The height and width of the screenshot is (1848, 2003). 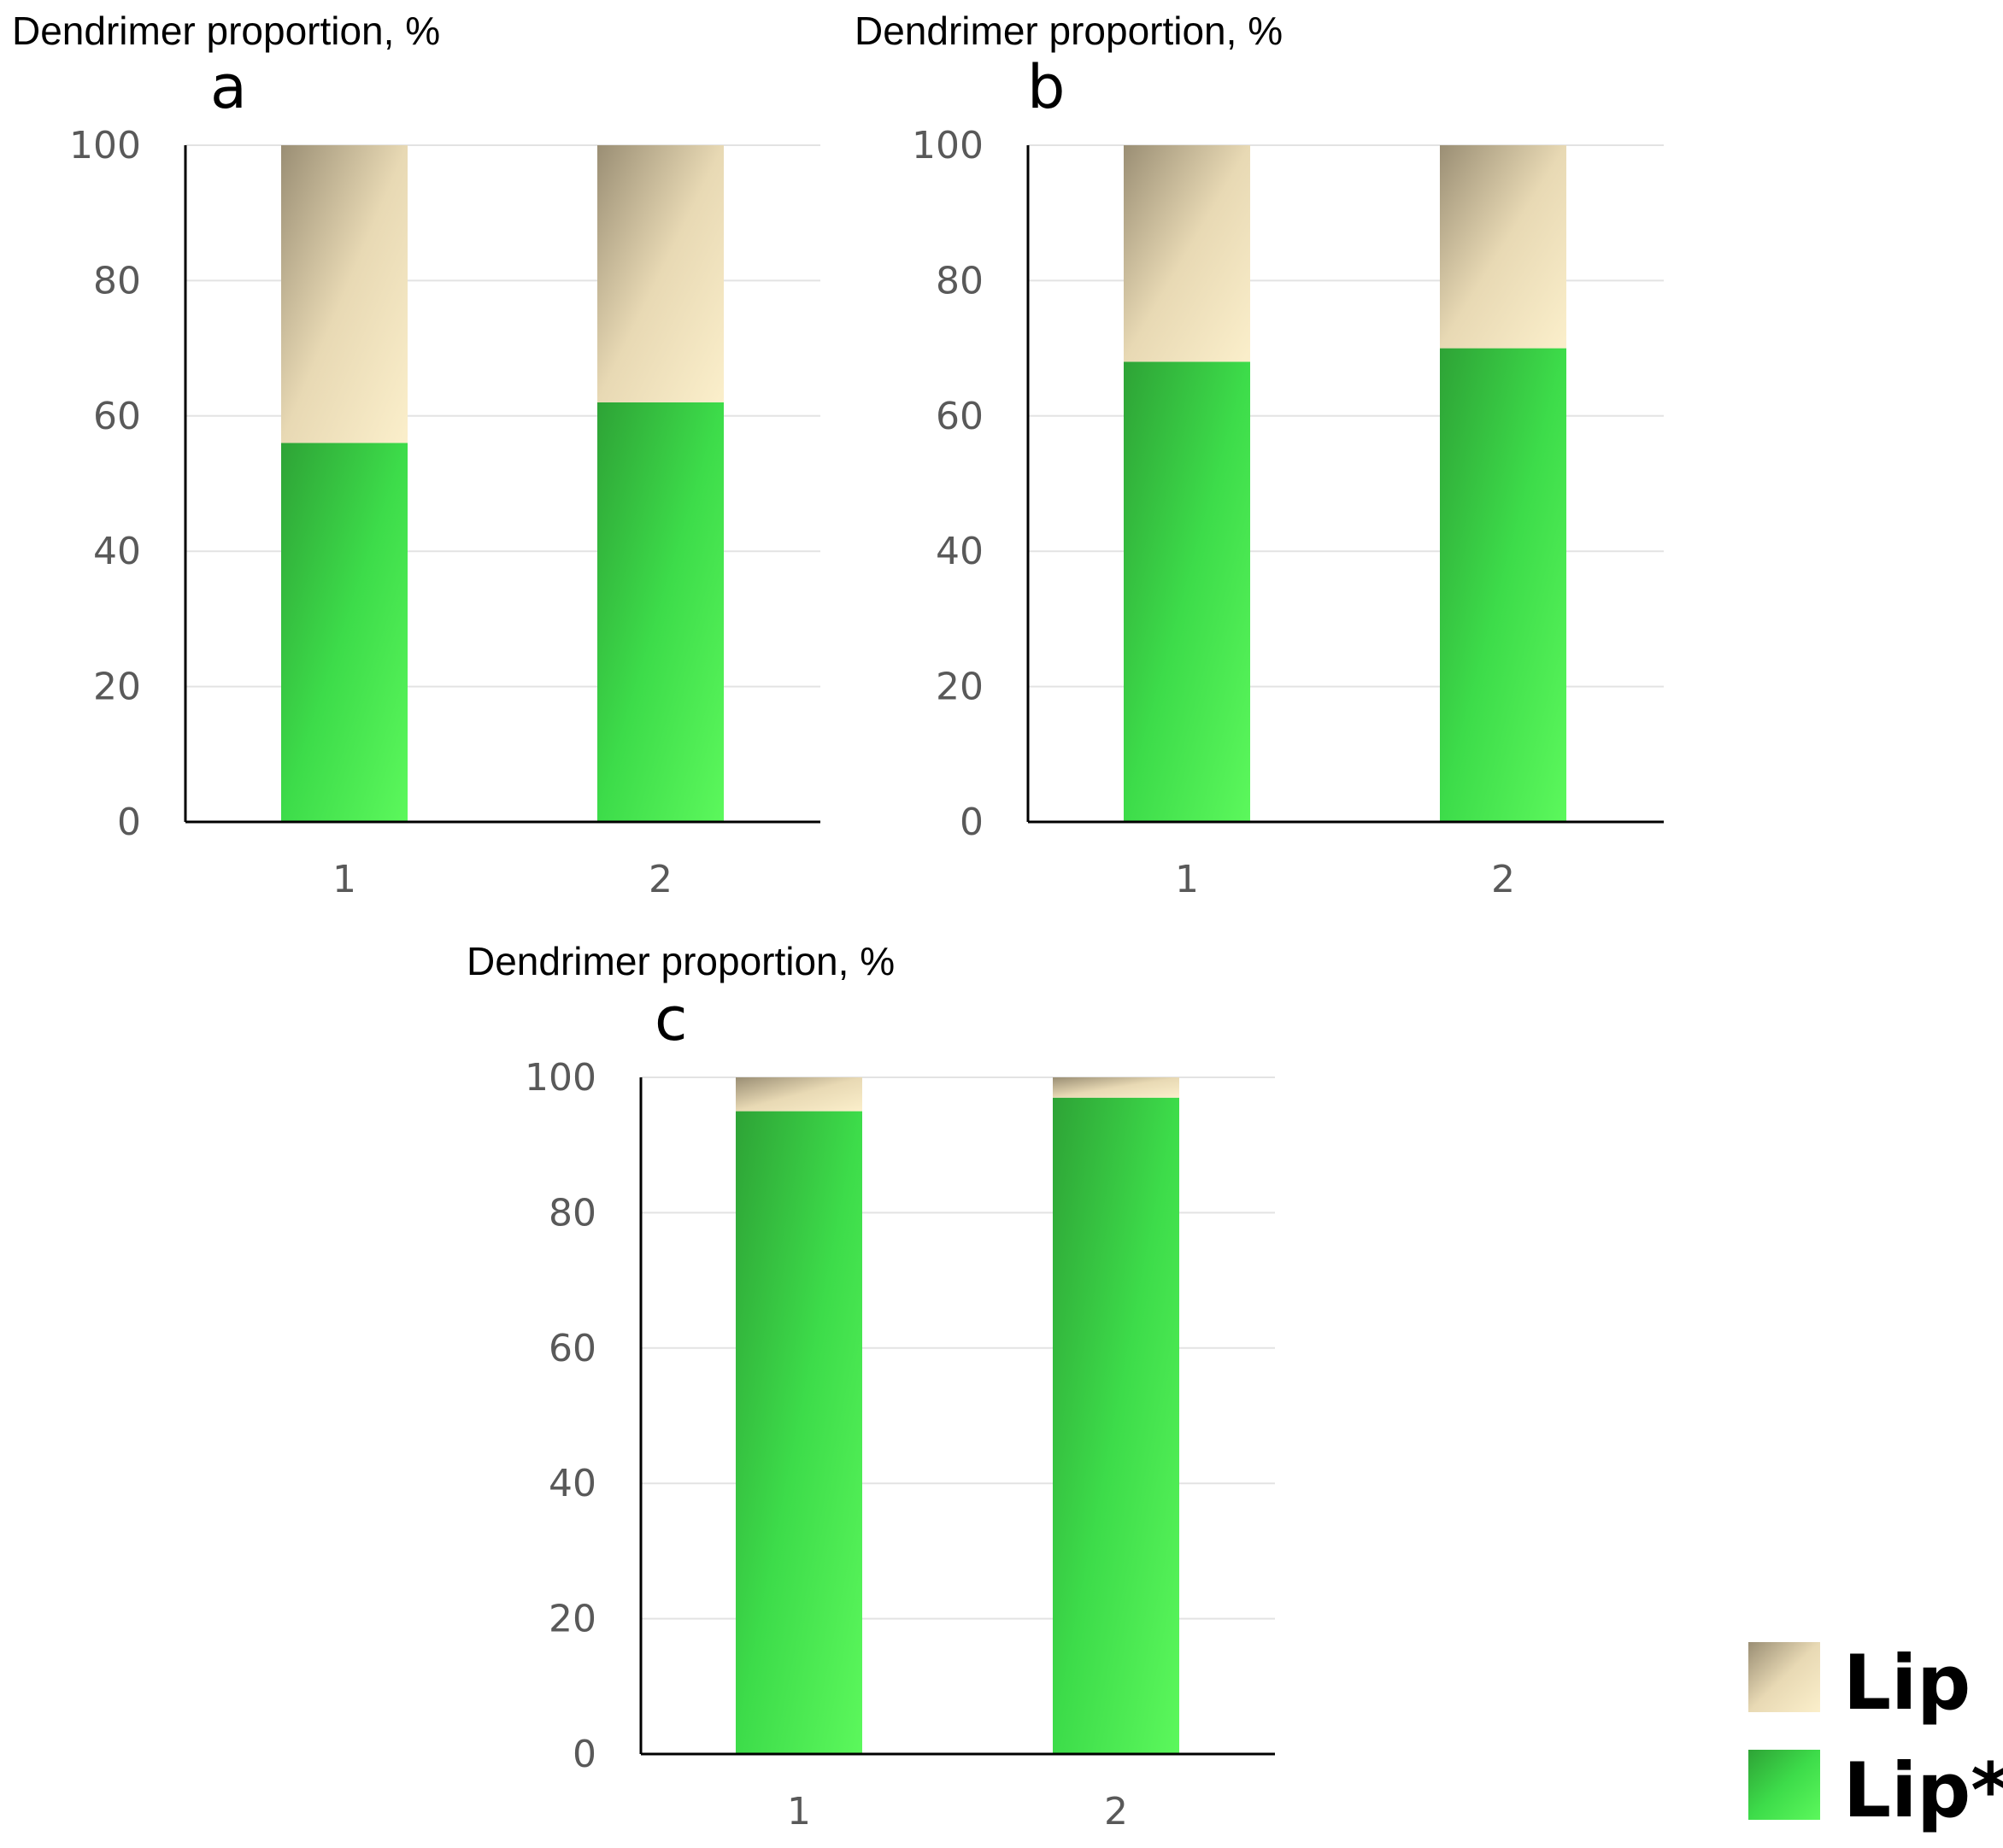 I want to click on panel-letter: a, so click(x=228, y=87).